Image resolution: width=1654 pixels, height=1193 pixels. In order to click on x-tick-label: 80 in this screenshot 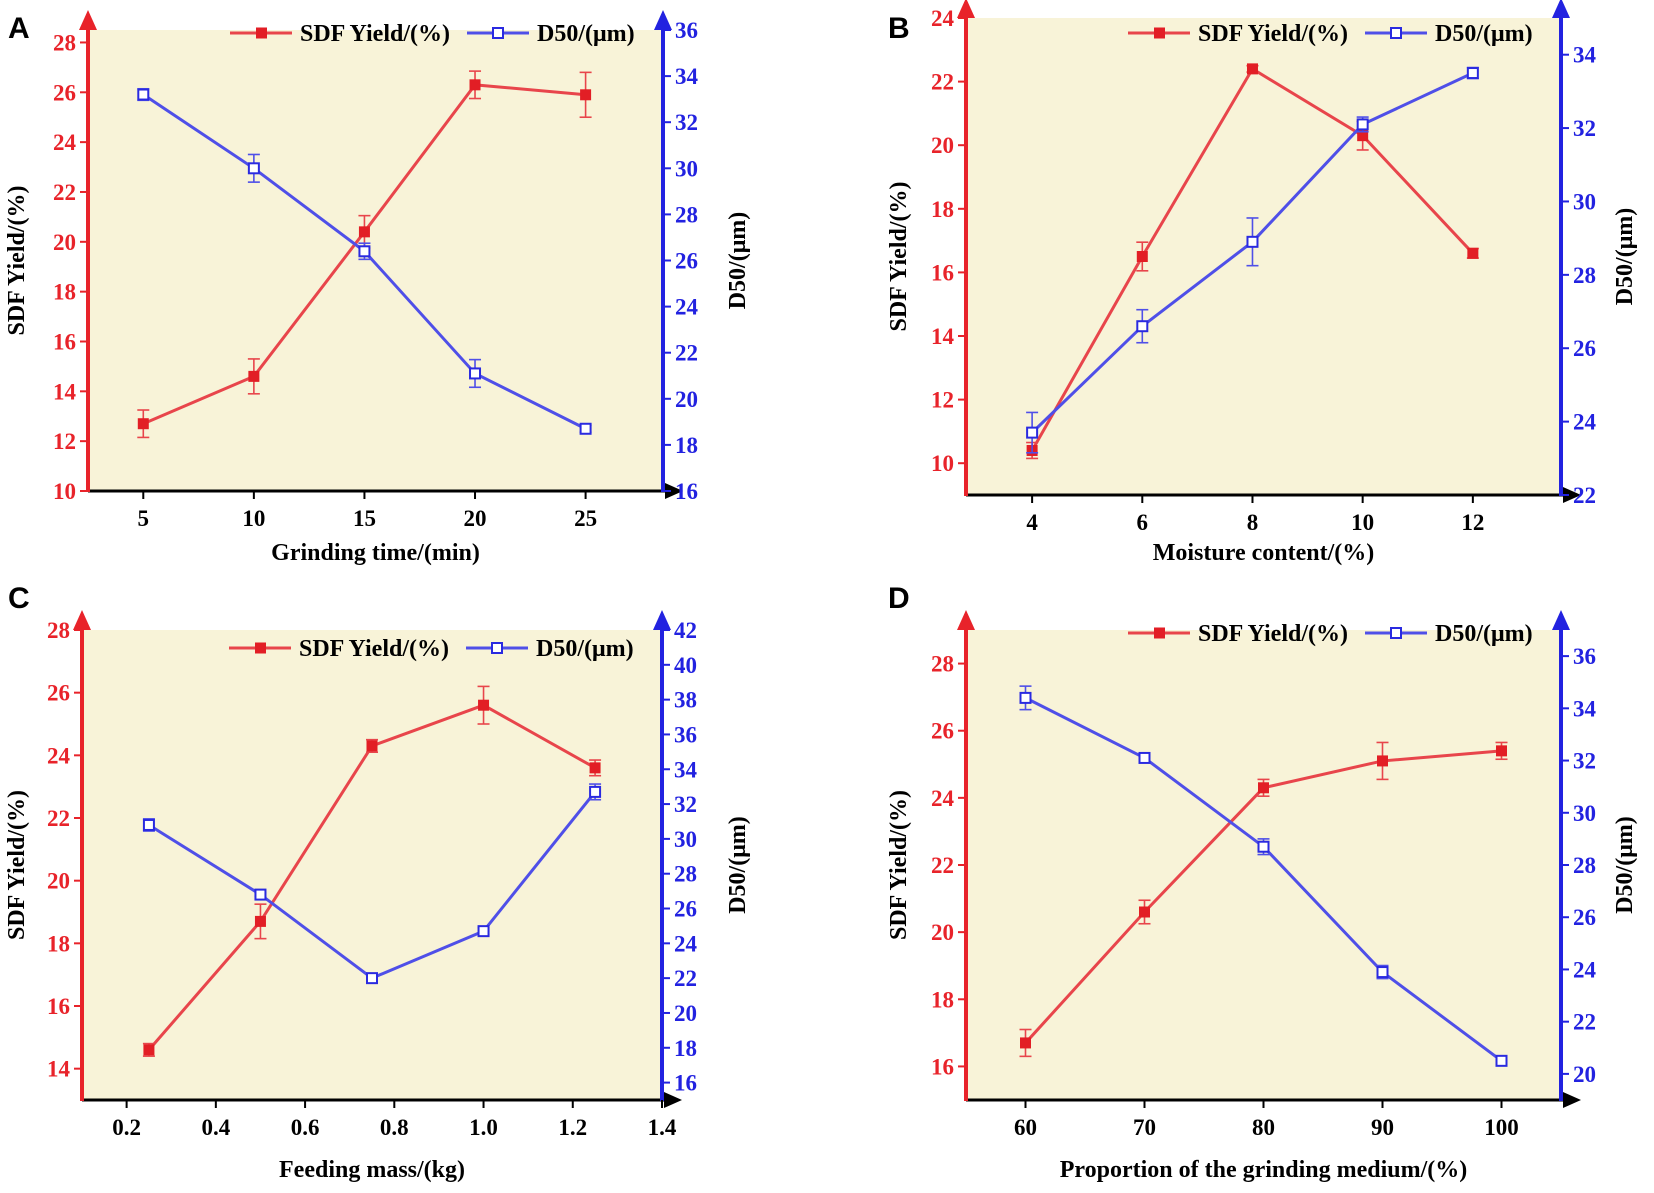, I will do `click(1263, 1127)`.